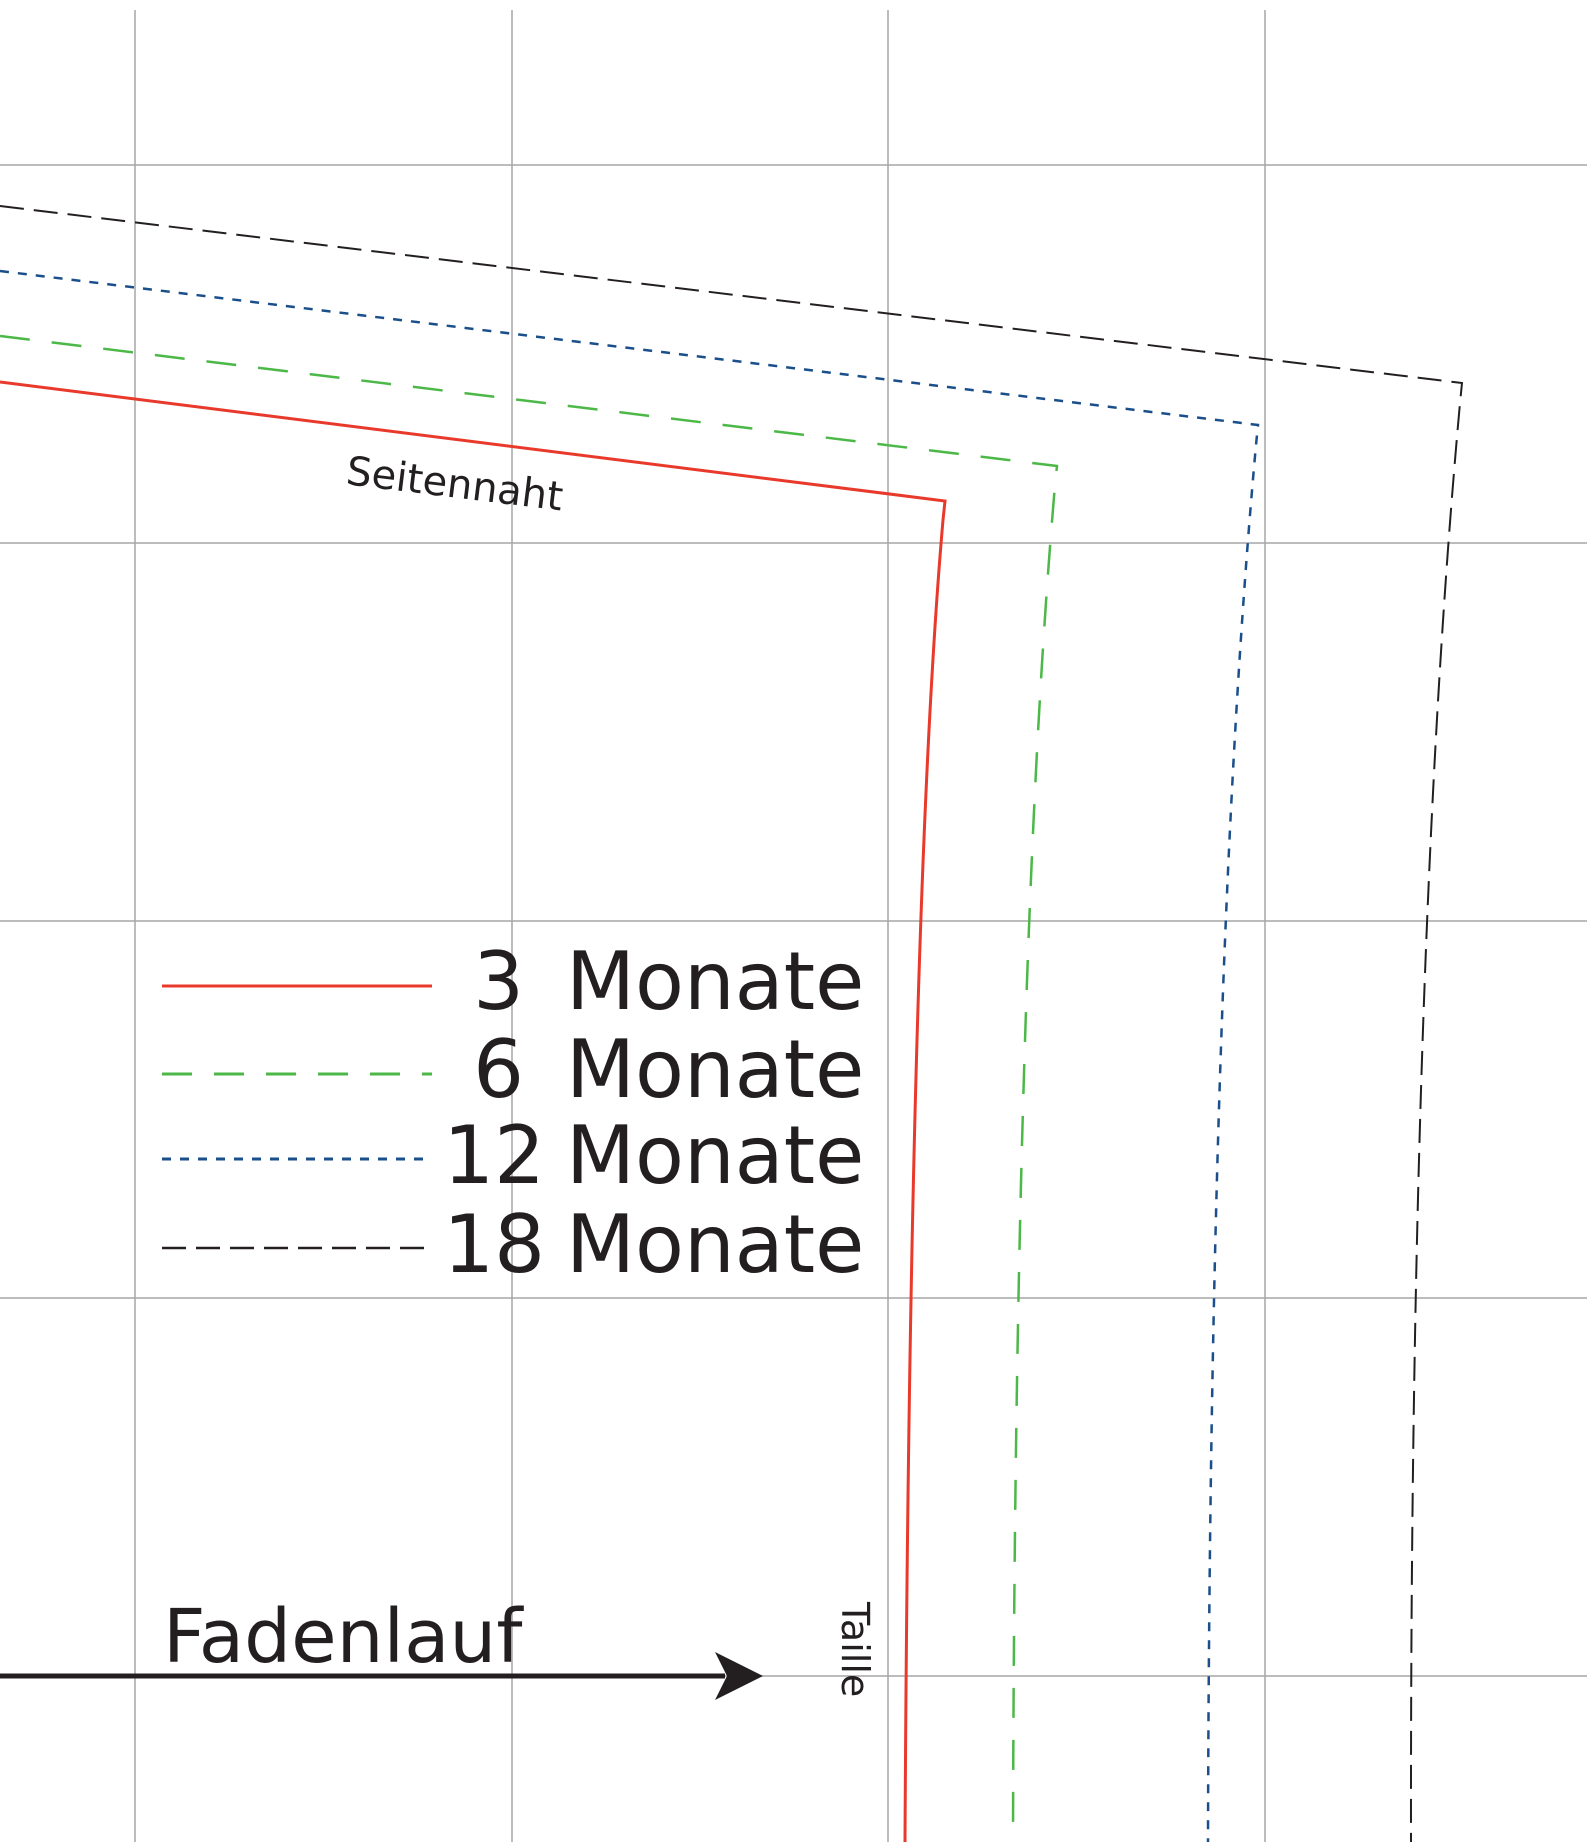 This screenshot has width=1587, height=1842. What do you see at coordinates (498, 1069) in the screenshot?
I see `legend-size-number: 6` at bounding box center [498, 1069].